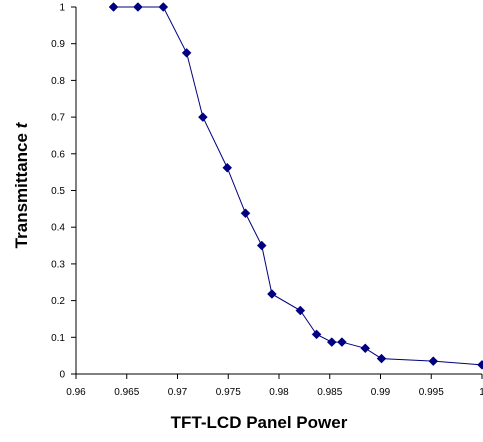 Image resolution: width=483 pixels, height=442 pixels. What do you see at coordinates (58, 191) in the screenshot?
I see `y-tick-label: 0.5` at bounding box center [58, 191].